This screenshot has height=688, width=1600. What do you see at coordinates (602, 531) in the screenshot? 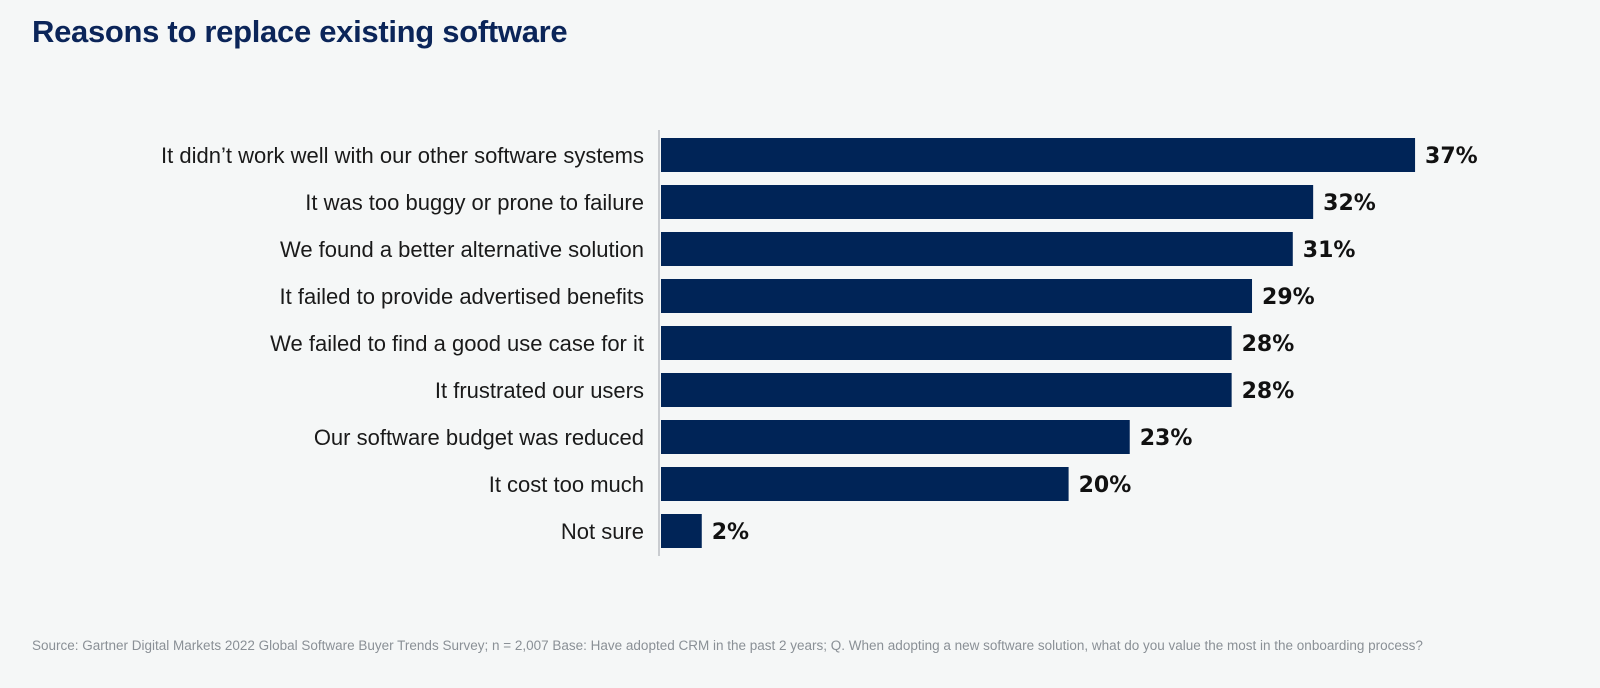
I see `category-label: Not sure` at bounding box center [602, 531].